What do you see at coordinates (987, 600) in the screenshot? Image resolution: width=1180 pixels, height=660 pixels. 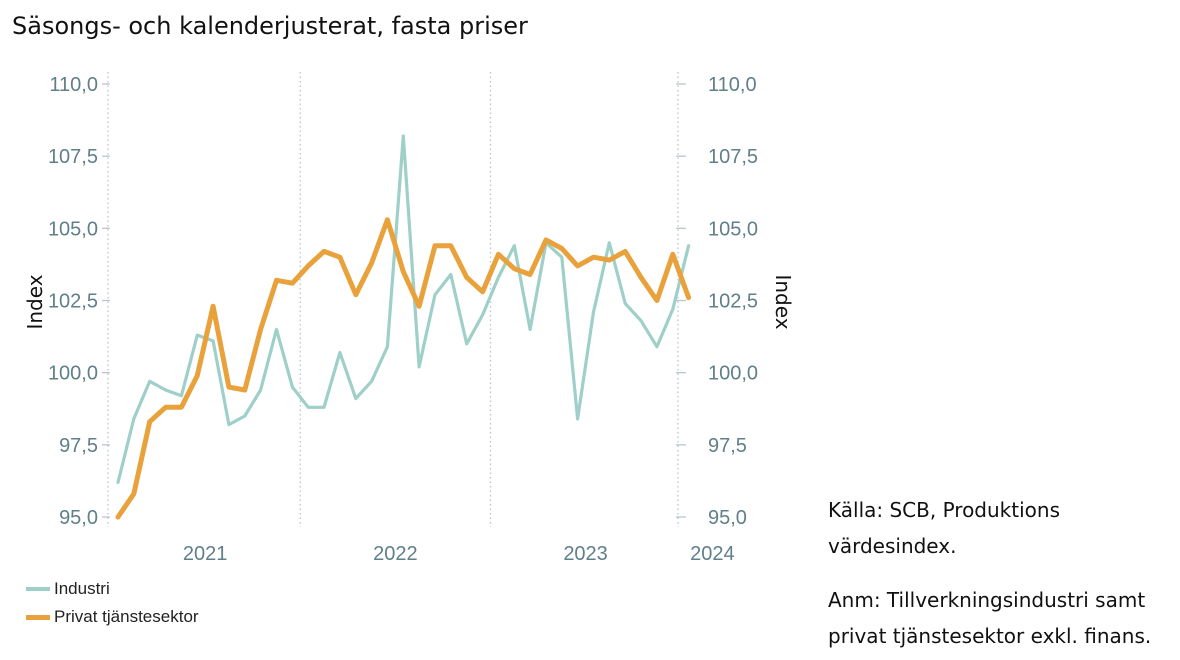 I see `remark-note-line1: Anm: Tillverkningsindustri samt` at bounding box center [987, 600].